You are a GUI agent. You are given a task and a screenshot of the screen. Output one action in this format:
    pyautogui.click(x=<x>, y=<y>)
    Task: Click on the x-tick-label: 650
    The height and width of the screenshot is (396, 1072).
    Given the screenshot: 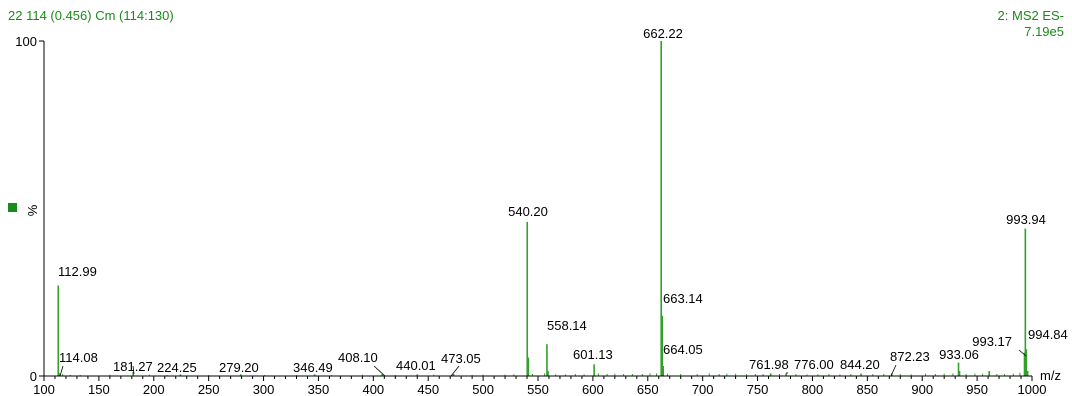 What is the action you would take?
    pyautogui.click(x=648, y=389)
    